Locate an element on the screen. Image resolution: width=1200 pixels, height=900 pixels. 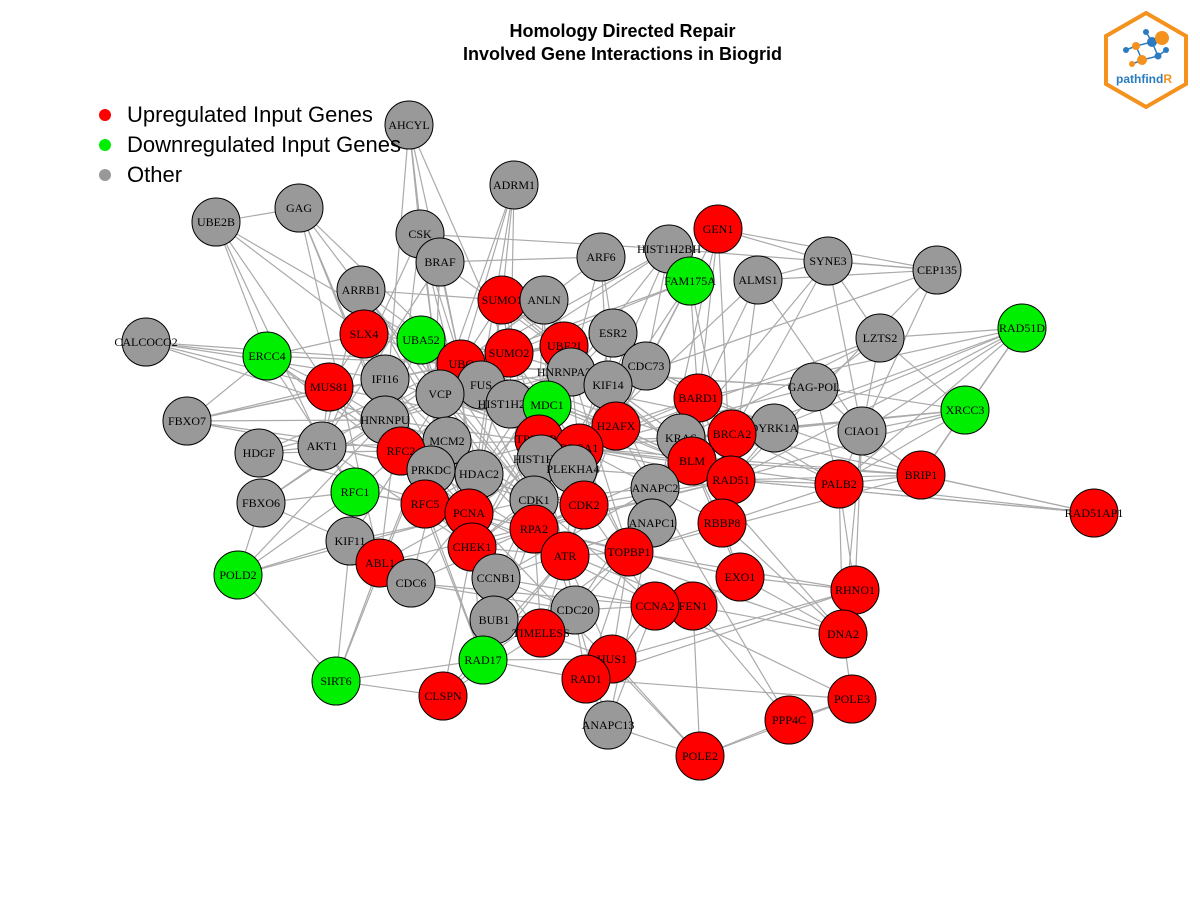
node-circle-rad51d is located at coordinates (1022, 328).